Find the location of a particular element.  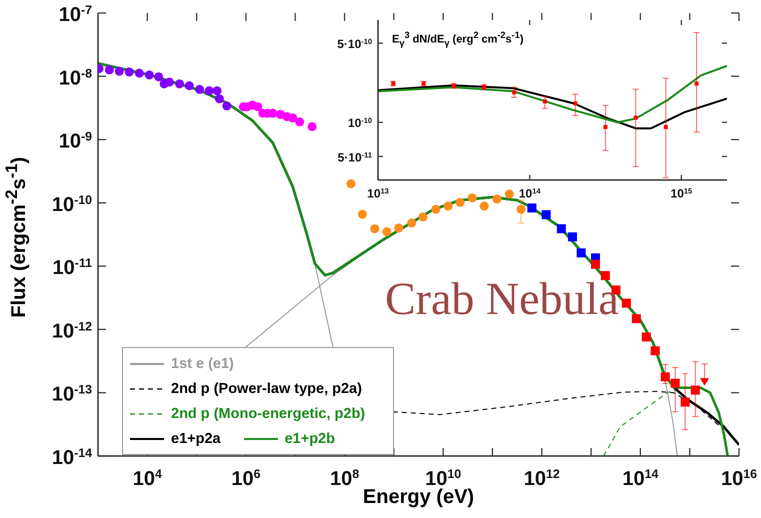

x-tick-label: 10$^{12}$ is located at coordinates (542, 478).